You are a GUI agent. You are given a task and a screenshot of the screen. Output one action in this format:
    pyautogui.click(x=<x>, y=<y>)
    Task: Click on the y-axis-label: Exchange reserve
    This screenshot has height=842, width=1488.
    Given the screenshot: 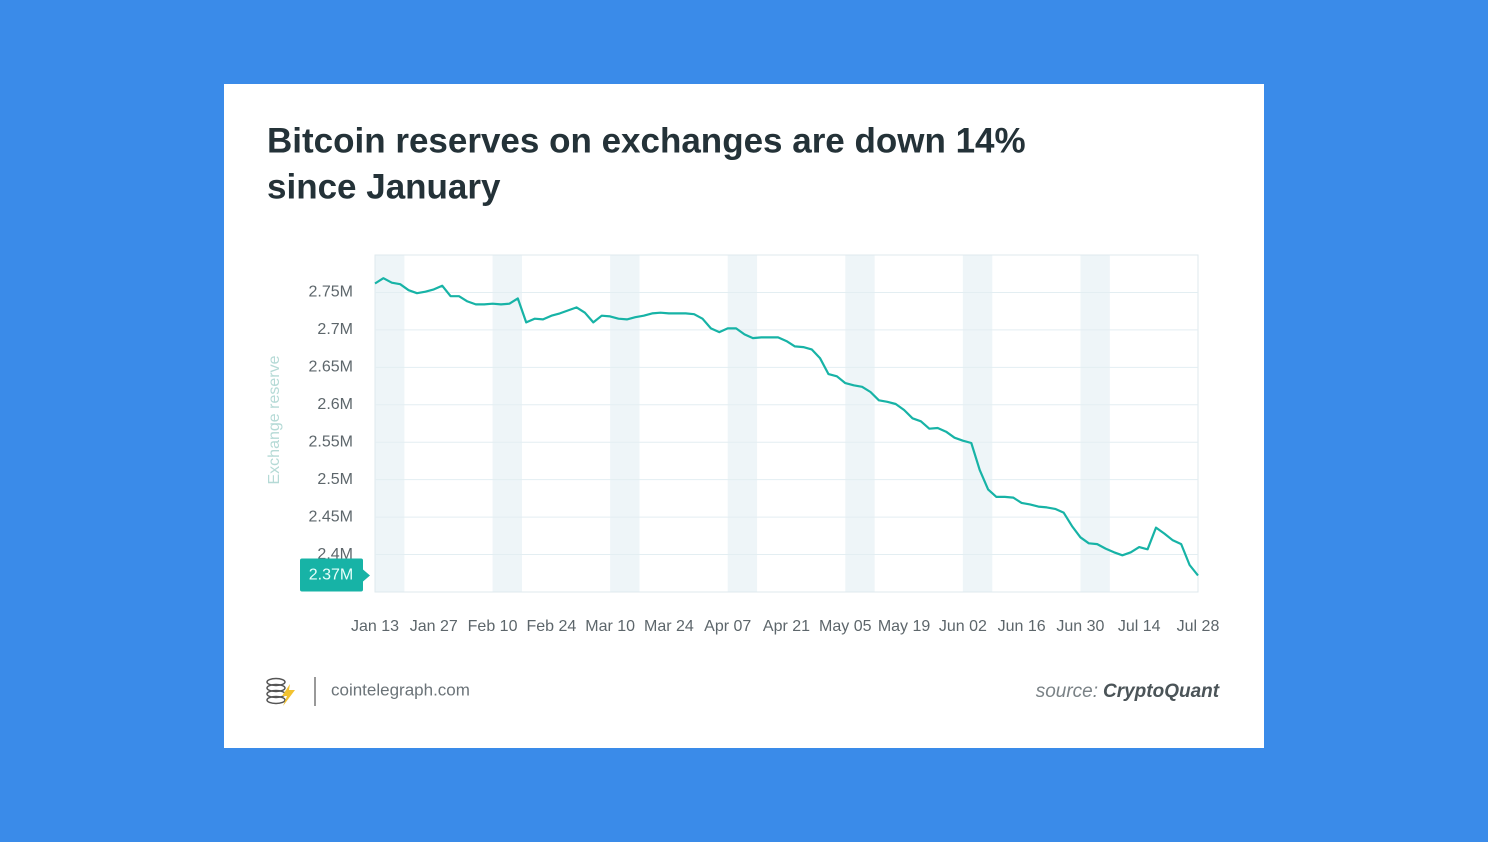 What is the action you would take?
    pyautogui.click(x=274, y=419)
    